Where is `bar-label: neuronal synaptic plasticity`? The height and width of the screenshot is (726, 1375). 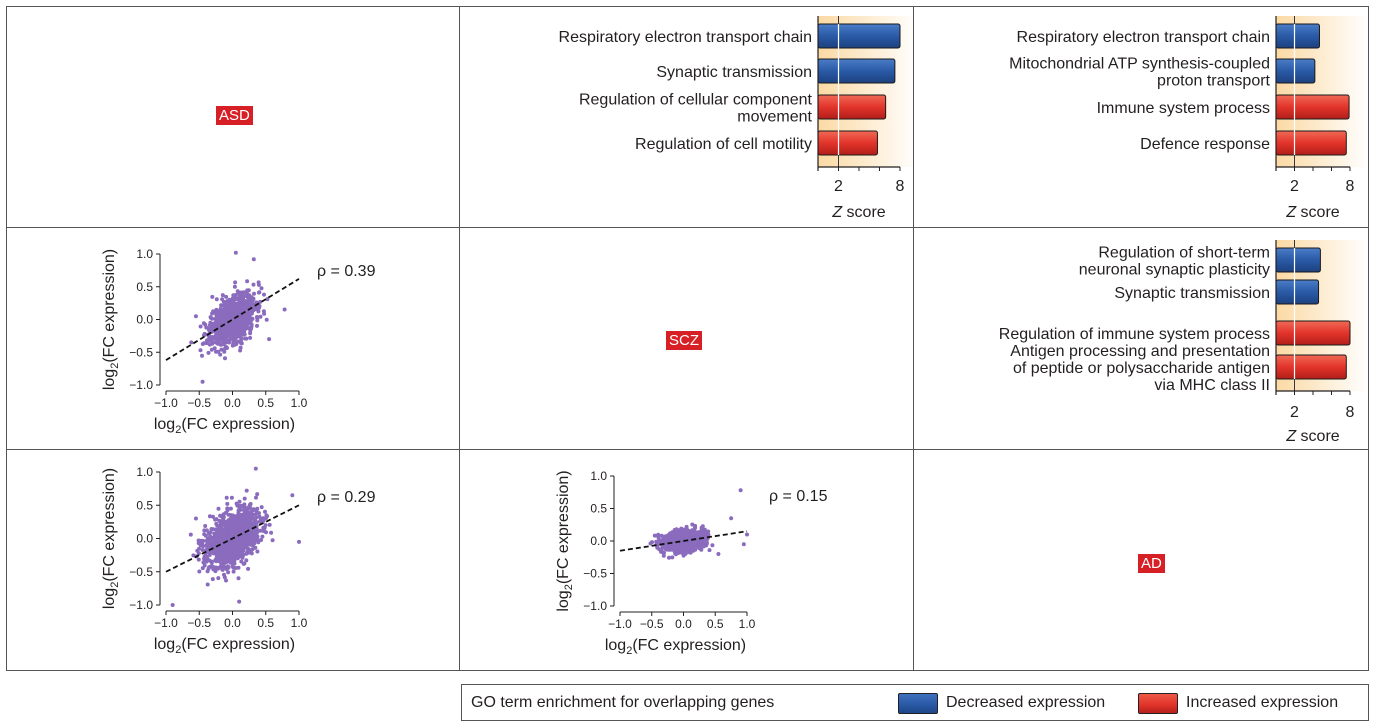
bar-label: neuronal synaptic plasticity is located at coordinates (1174, 270).